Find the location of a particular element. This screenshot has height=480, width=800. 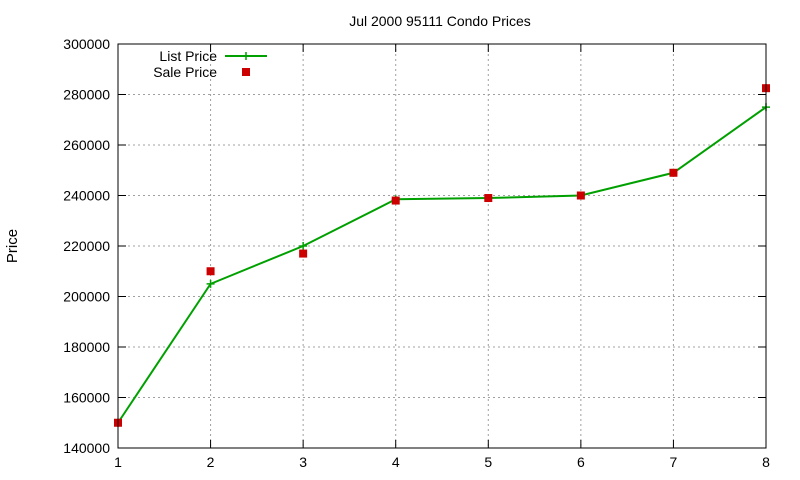

x-tick-label: 2 is located at coordinates (211, 462).